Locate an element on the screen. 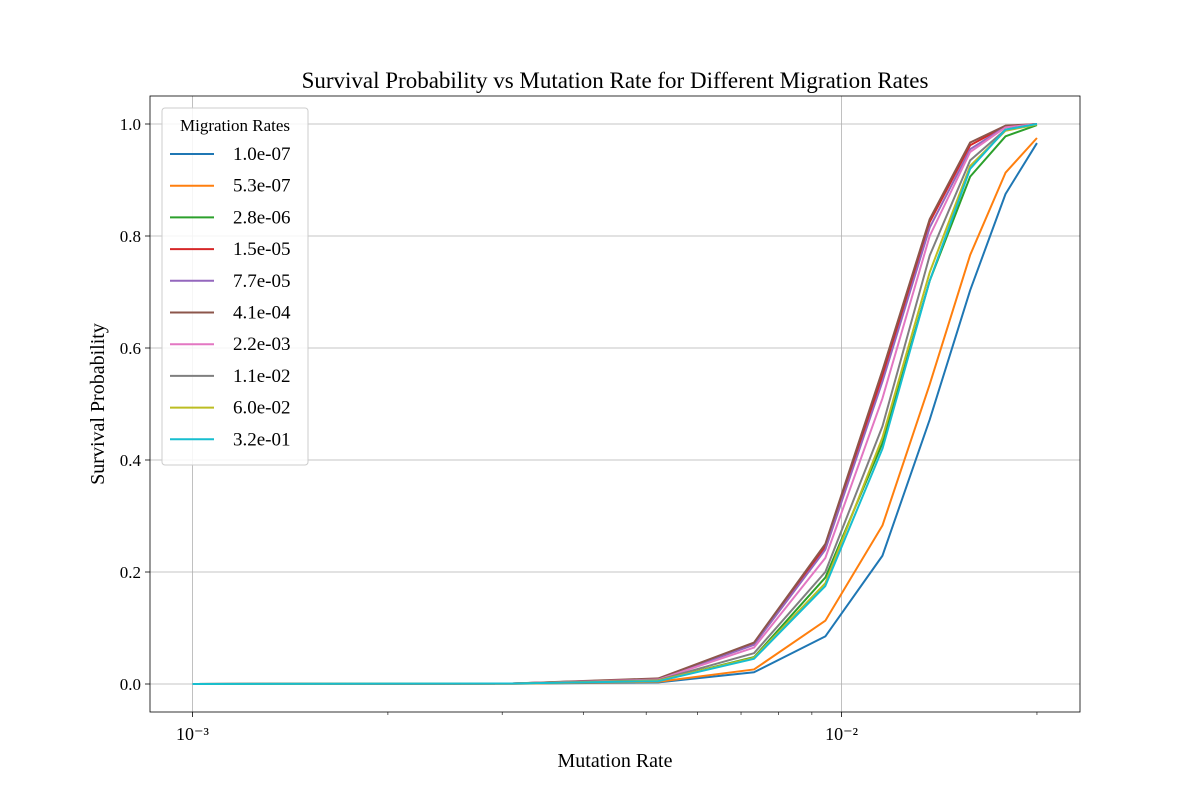  legend-label: 4.1e-04 is located at coordinates (262, 313).